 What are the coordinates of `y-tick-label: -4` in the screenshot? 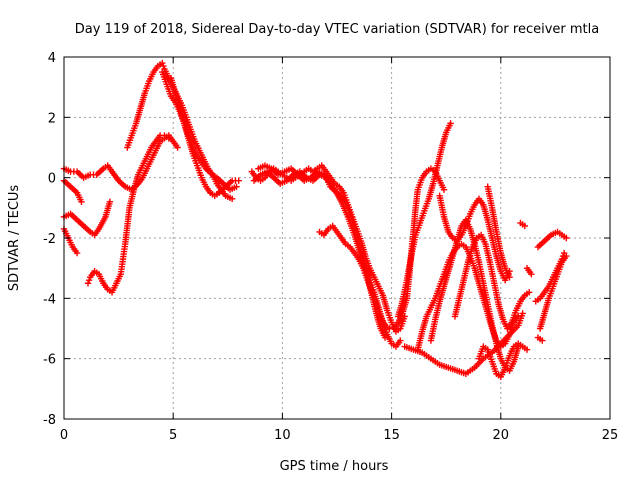 It's located at (49, 299).